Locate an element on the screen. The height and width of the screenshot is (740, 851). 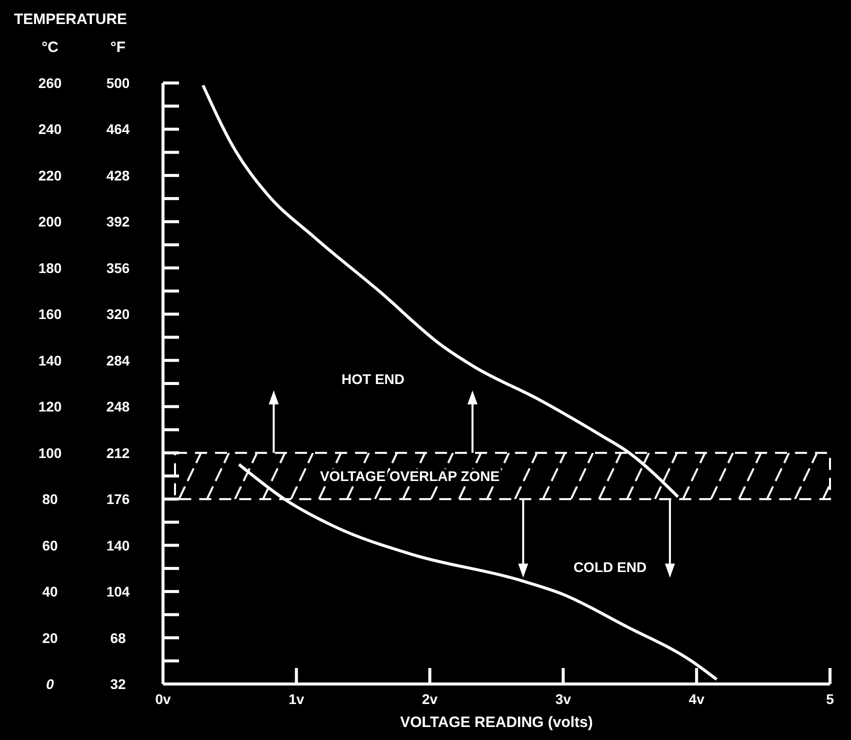
y2-tick-label: 284 is located at coordinates (118, 360).